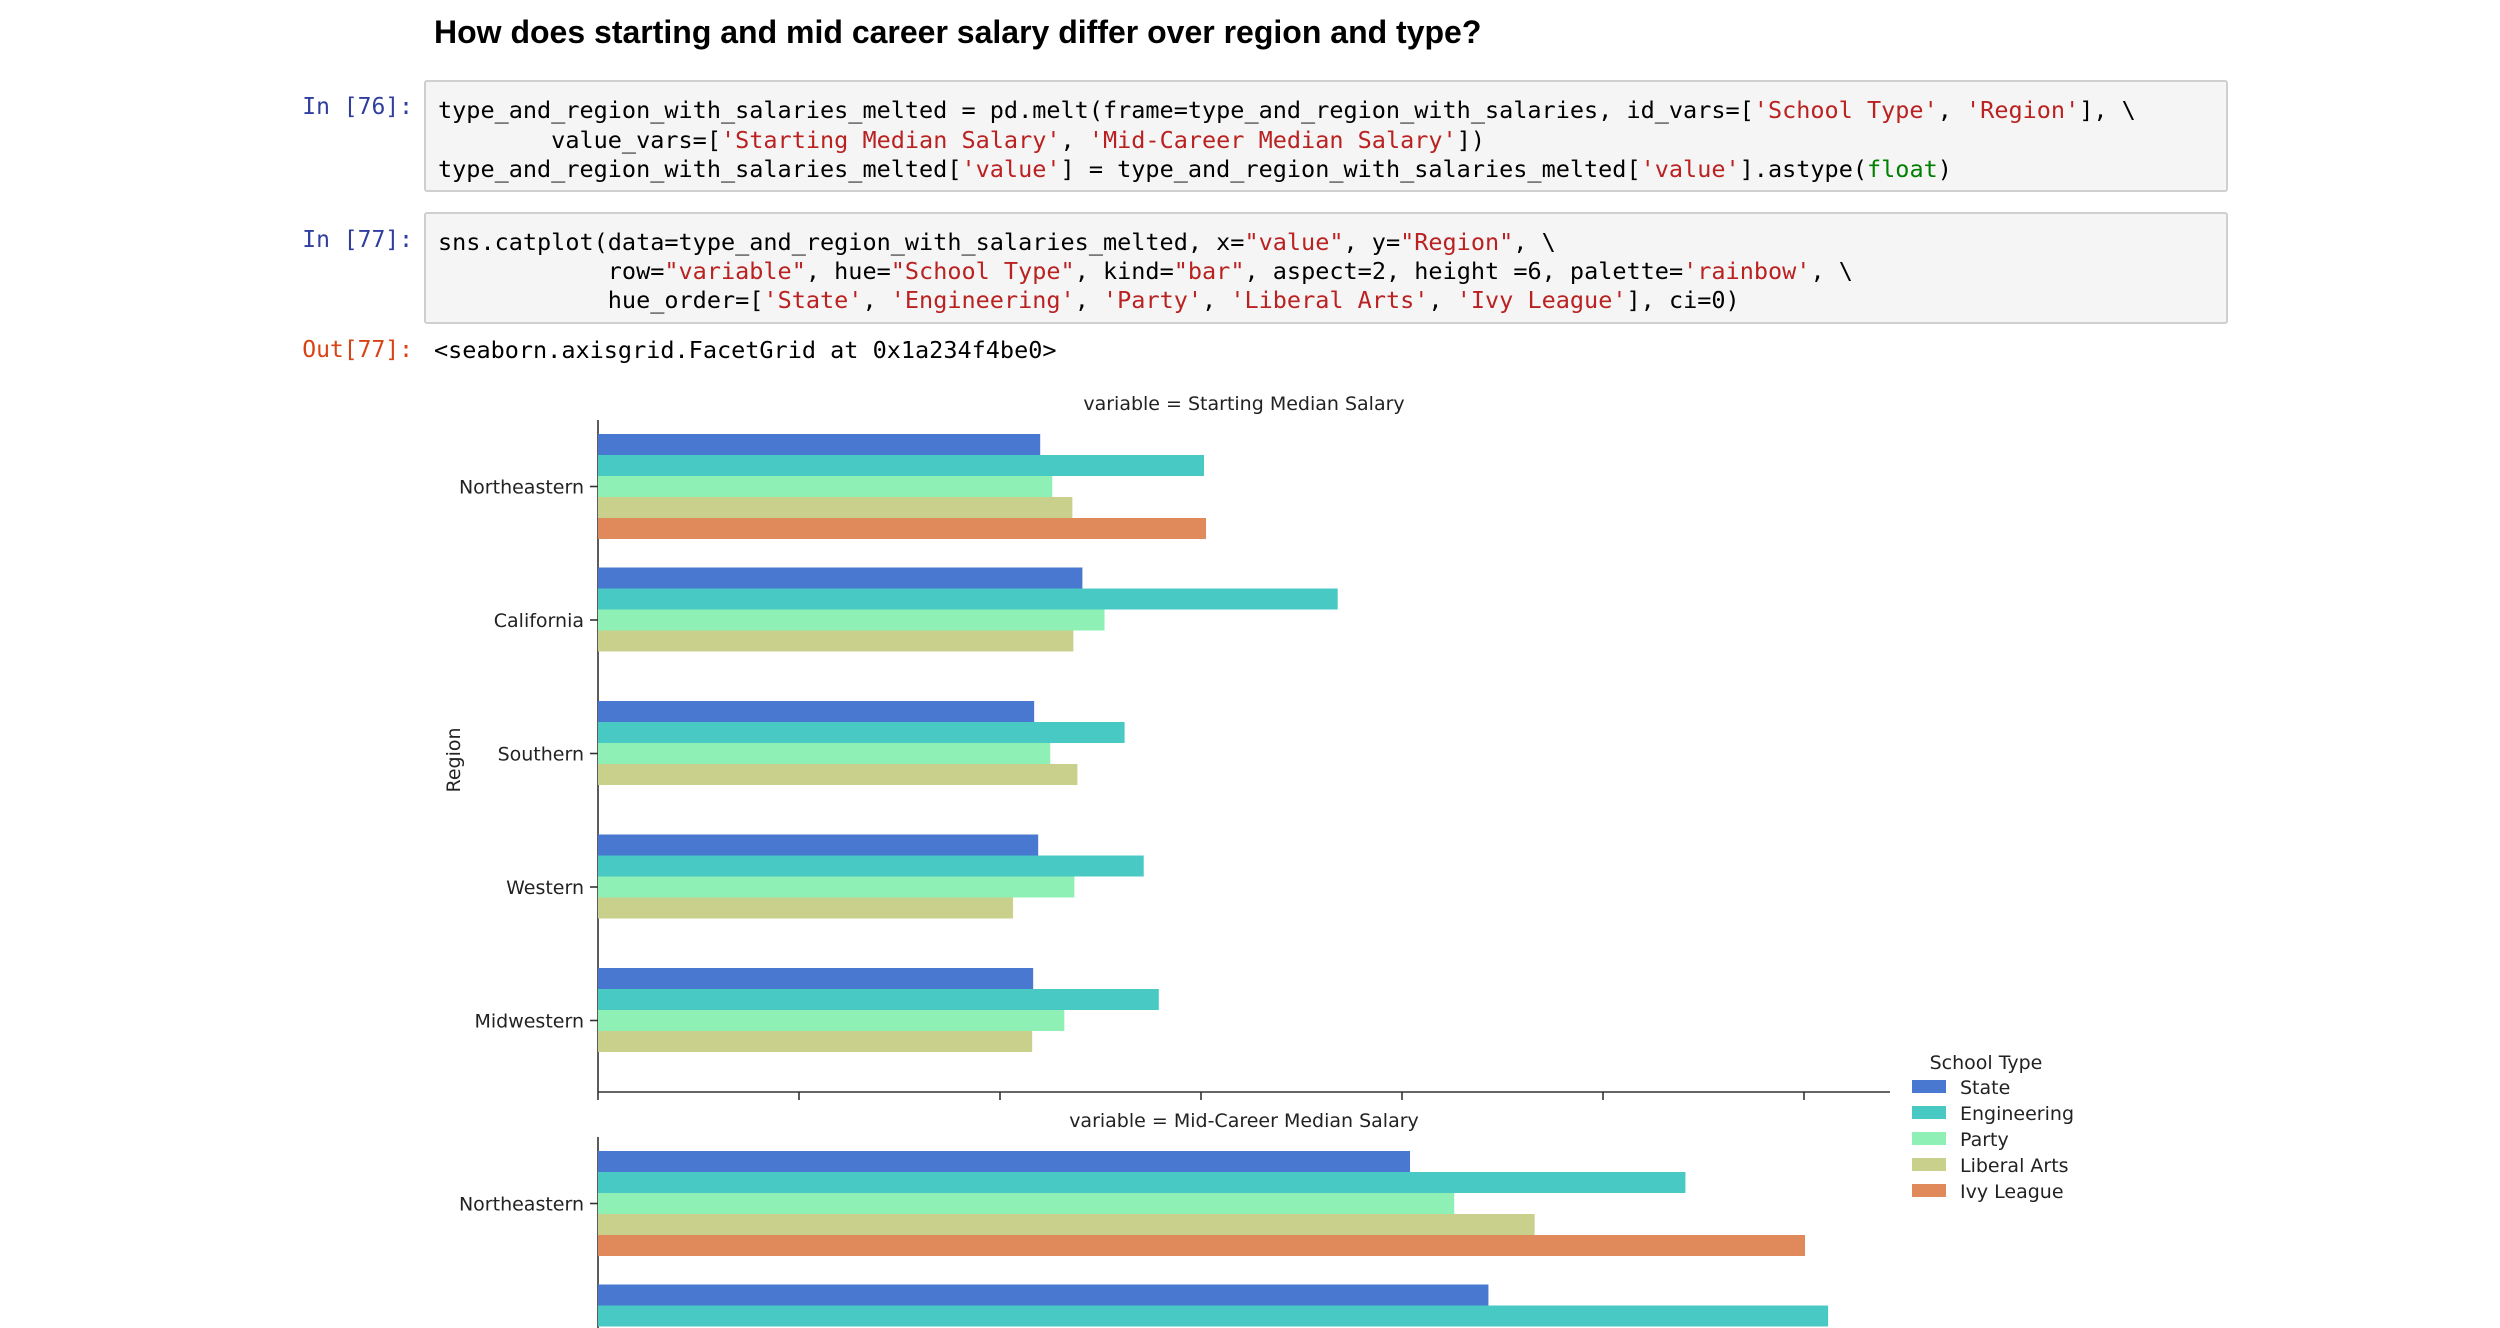  Describe the element at coordinates (1308, 271) in the screenshot. I see `code-token: , aspect=` at that location.